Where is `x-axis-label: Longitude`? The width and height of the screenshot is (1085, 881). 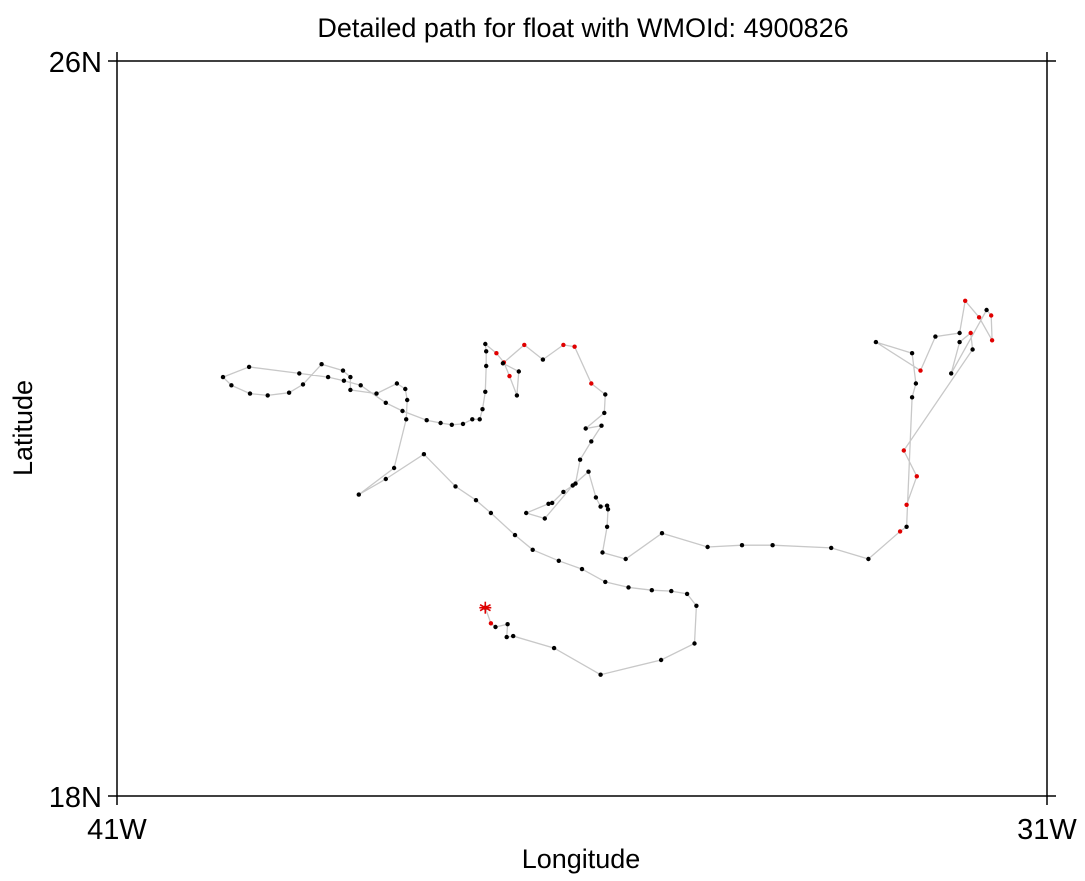 x-axis-label: Longitude is located at coordinates (581, 859).